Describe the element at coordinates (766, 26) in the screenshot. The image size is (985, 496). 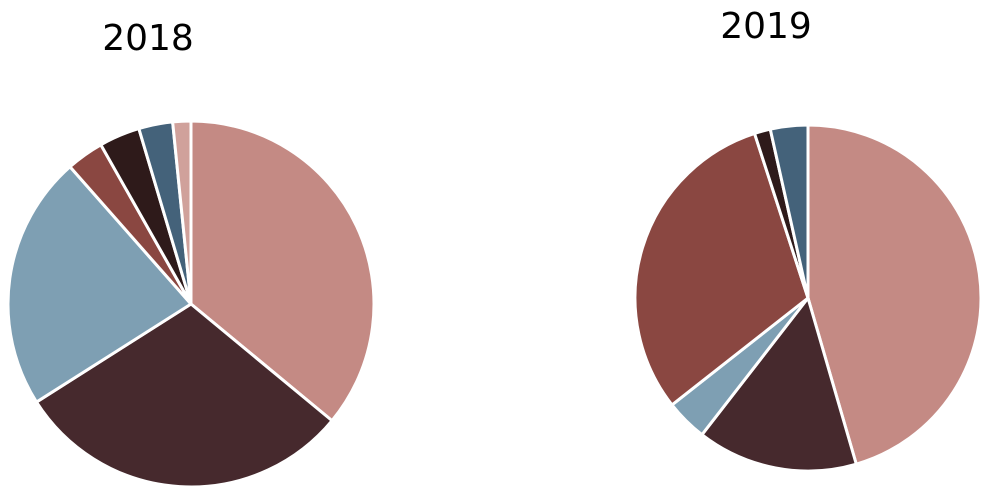
I see `pie-title-2019: 2019` at that location.